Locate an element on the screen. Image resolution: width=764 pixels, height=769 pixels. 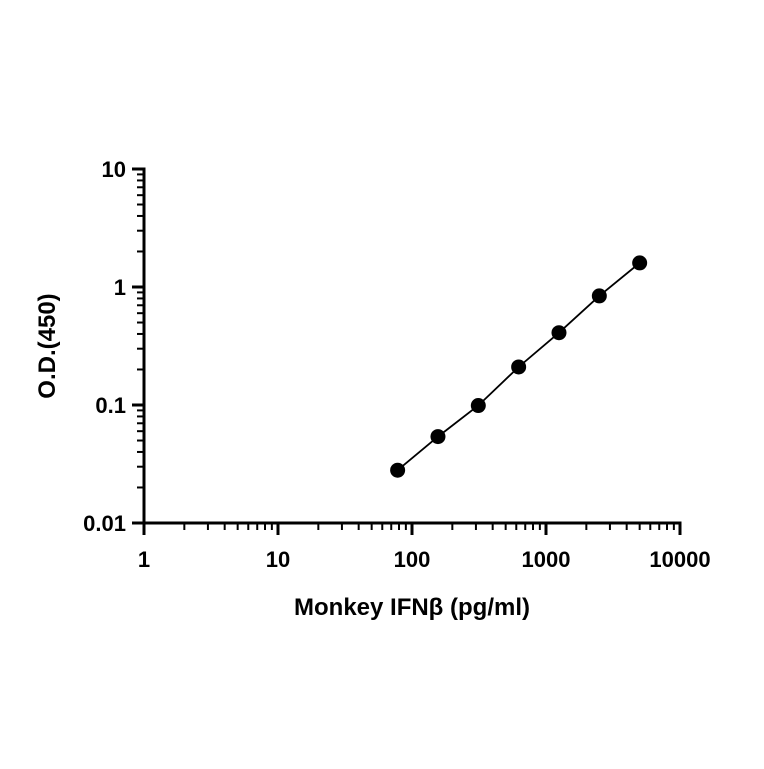
x-tick-label: 10 is located at coordinates (278, 559).